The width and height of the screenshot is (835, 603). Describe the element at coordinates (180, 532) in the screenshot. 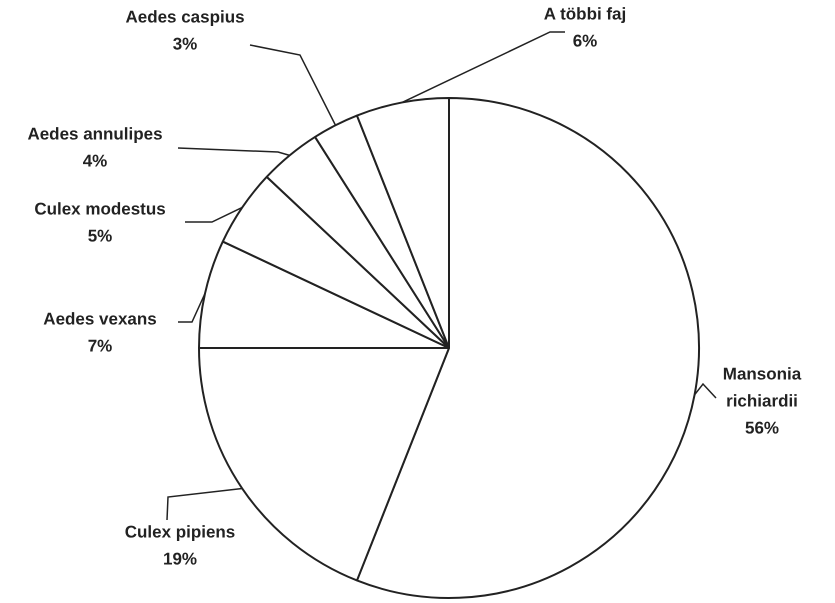

I see `slice-label: Culex pipiens` at that location.